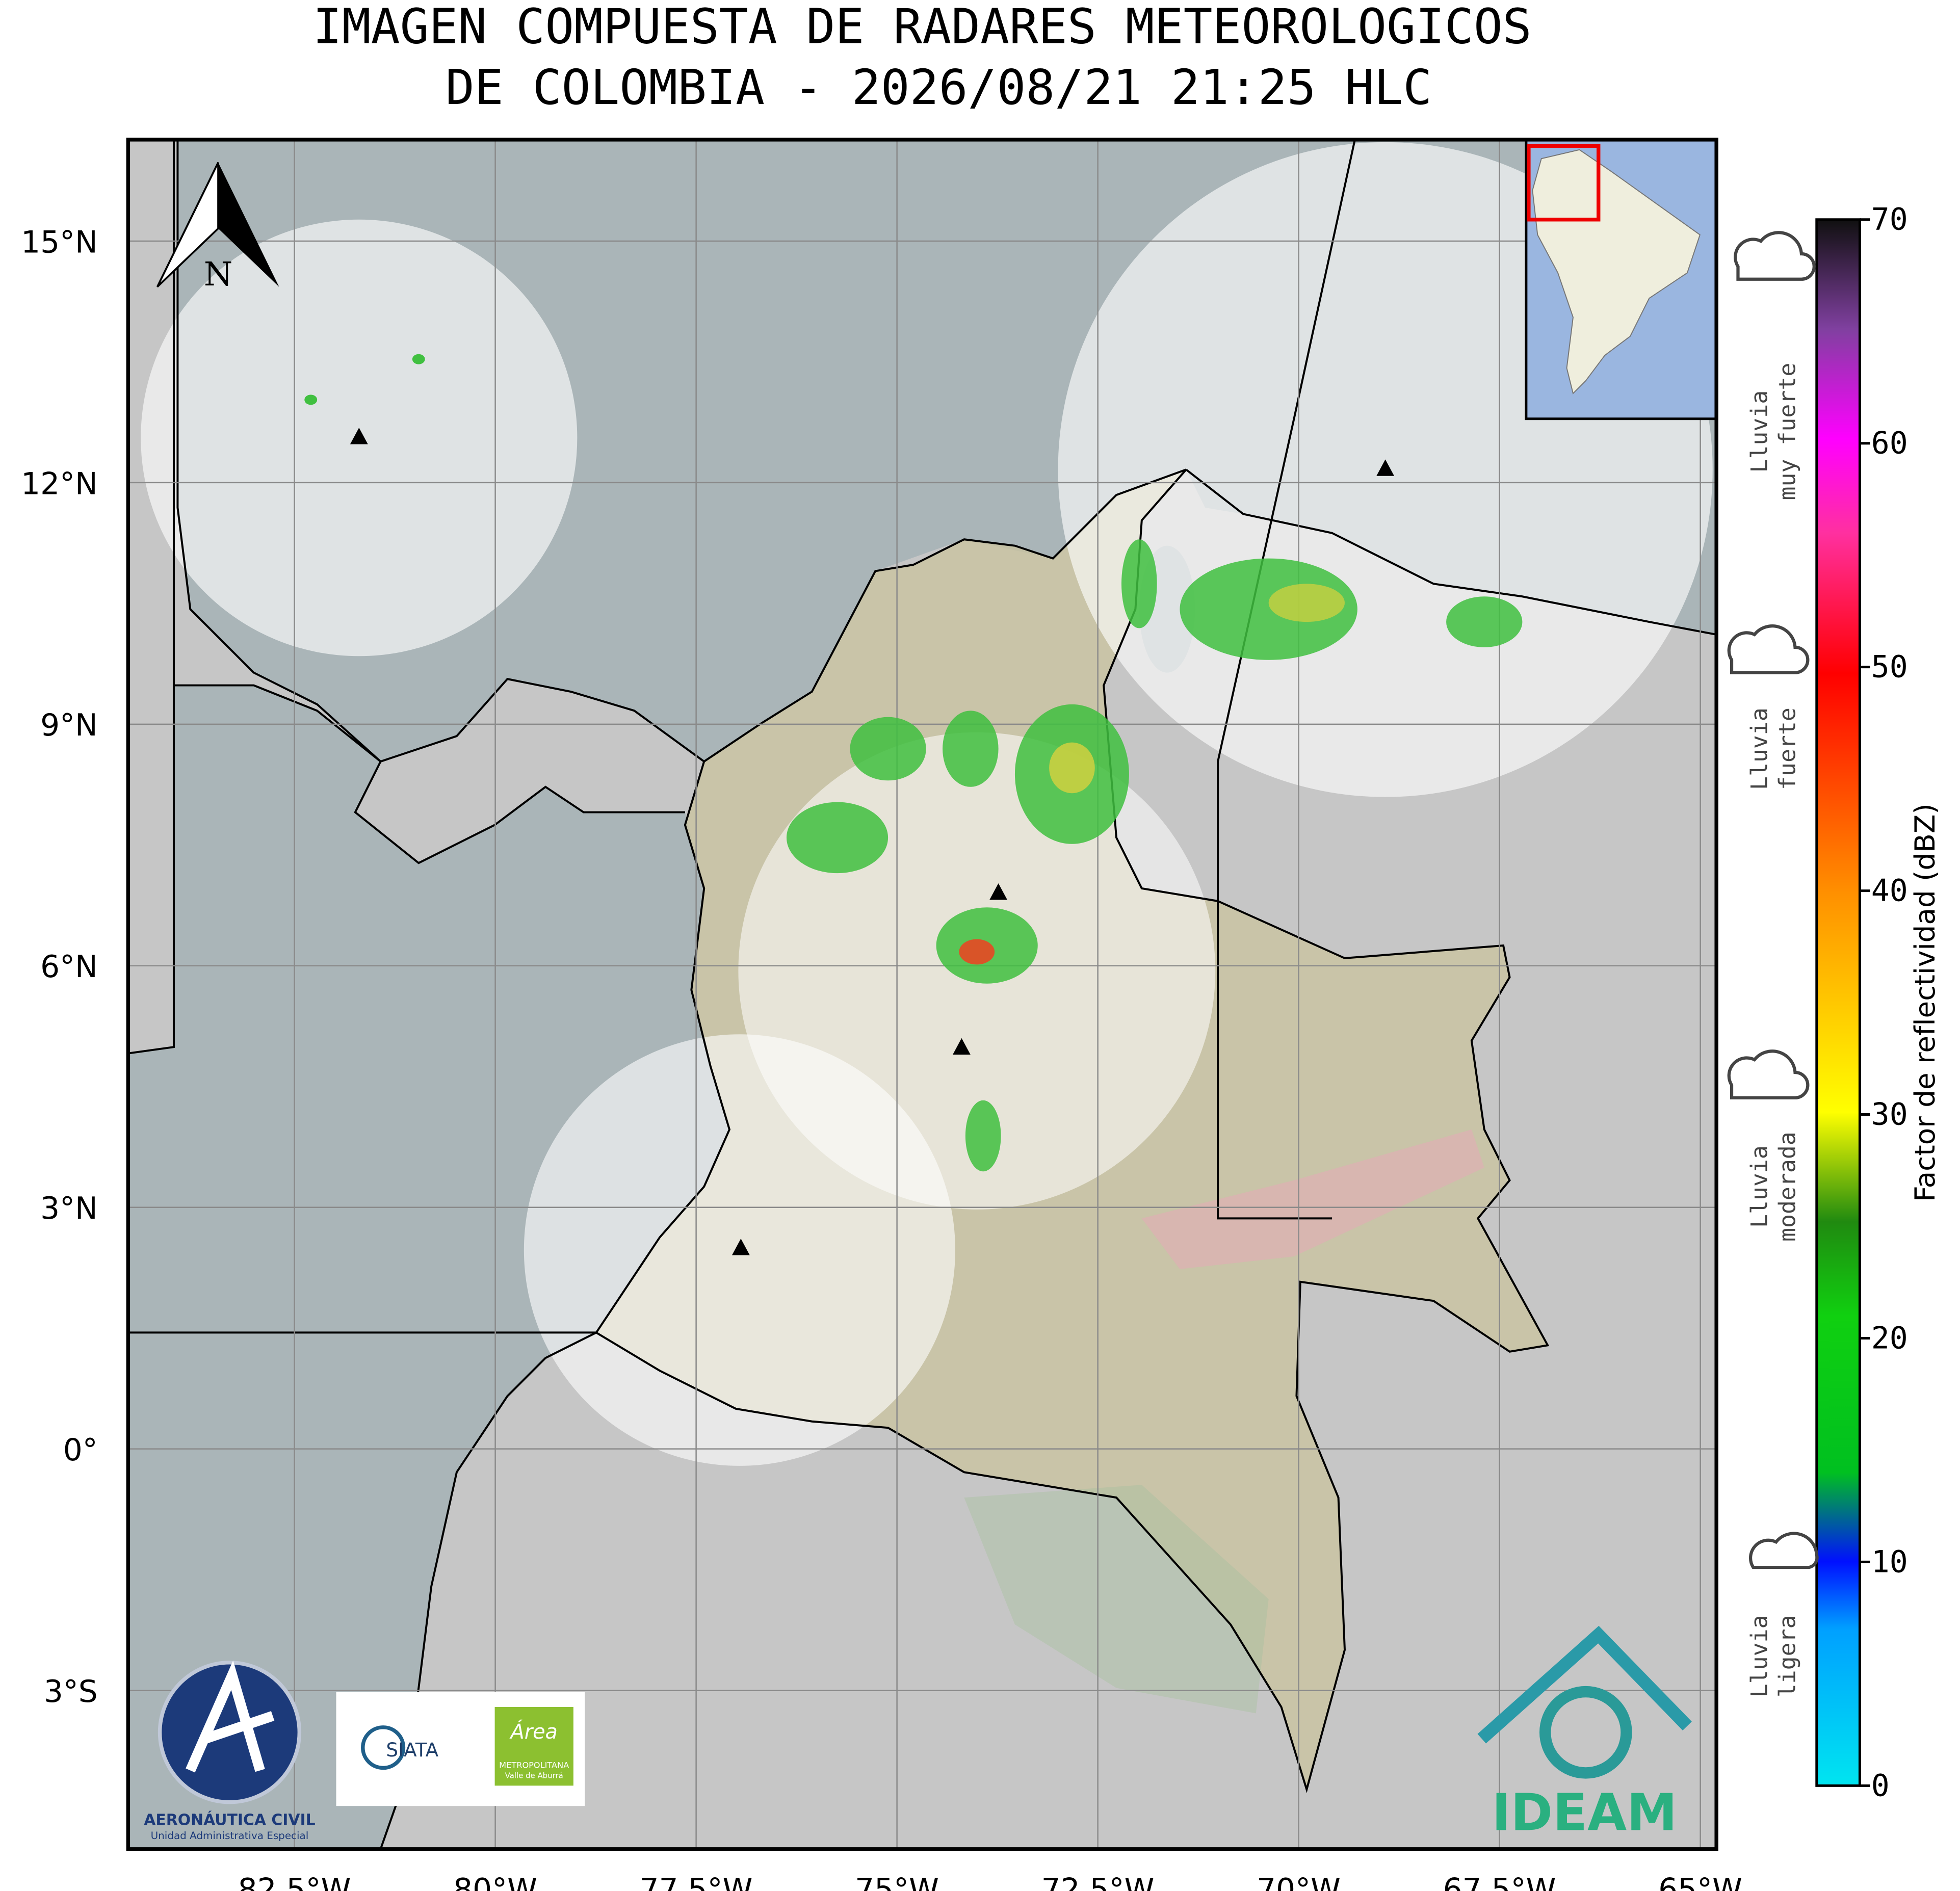 This screenshot has height=1891, width=1960. I want to click on logo-text: METROPOLITANA, so click(534, 1765).